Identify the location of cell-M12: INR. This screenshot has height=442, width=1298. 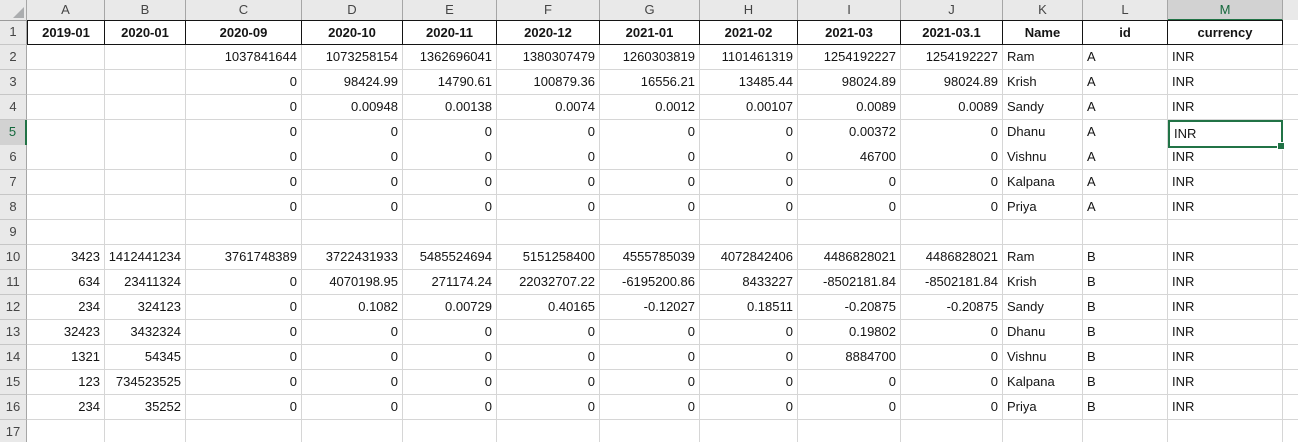
(1225, 307).